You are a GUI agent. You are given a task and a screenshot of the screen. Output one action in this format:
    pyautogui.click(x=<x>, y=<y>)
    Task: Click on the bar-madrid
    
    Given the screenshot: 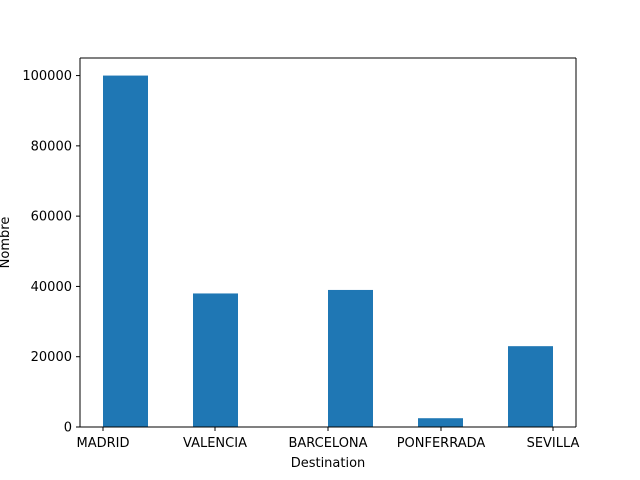 What is the action you would take?
    pyautogui.click(x=125, y=251)
    